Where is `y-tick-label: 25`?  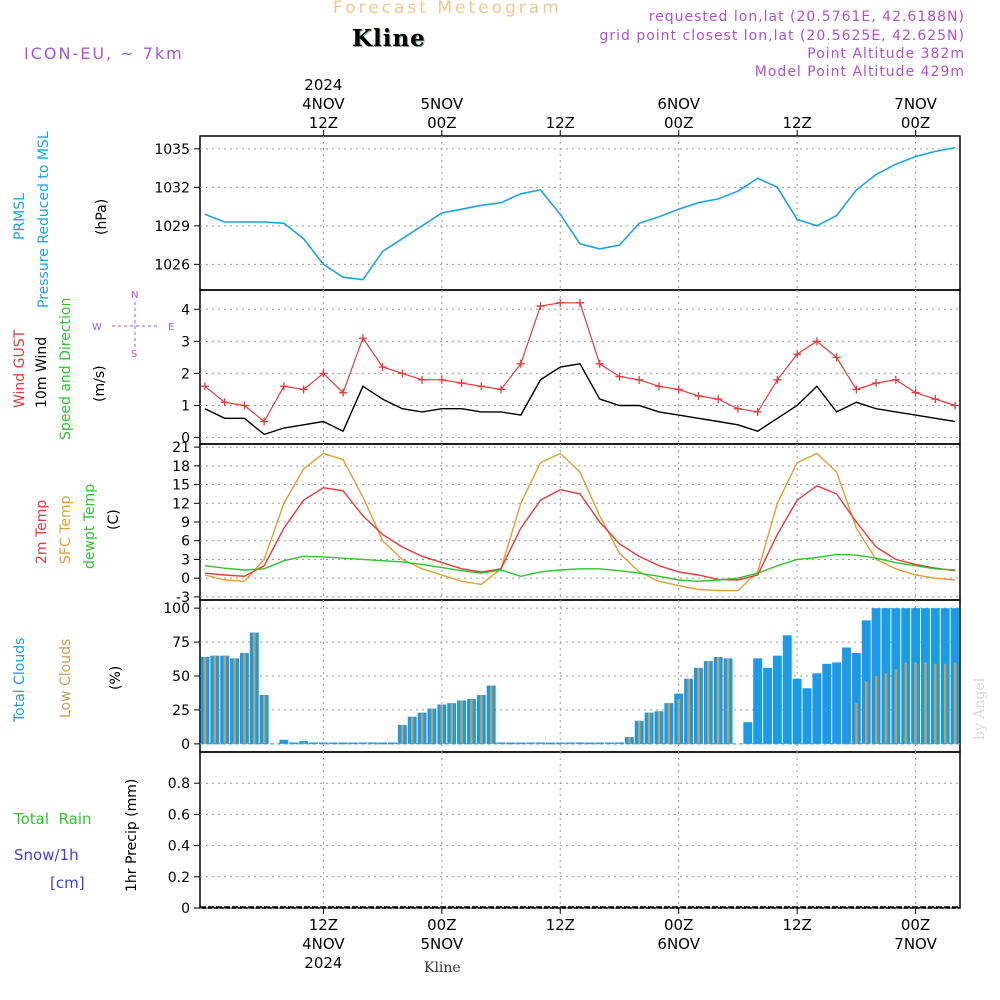 y-tick-label: 25 is located at coordinates (181, 711).